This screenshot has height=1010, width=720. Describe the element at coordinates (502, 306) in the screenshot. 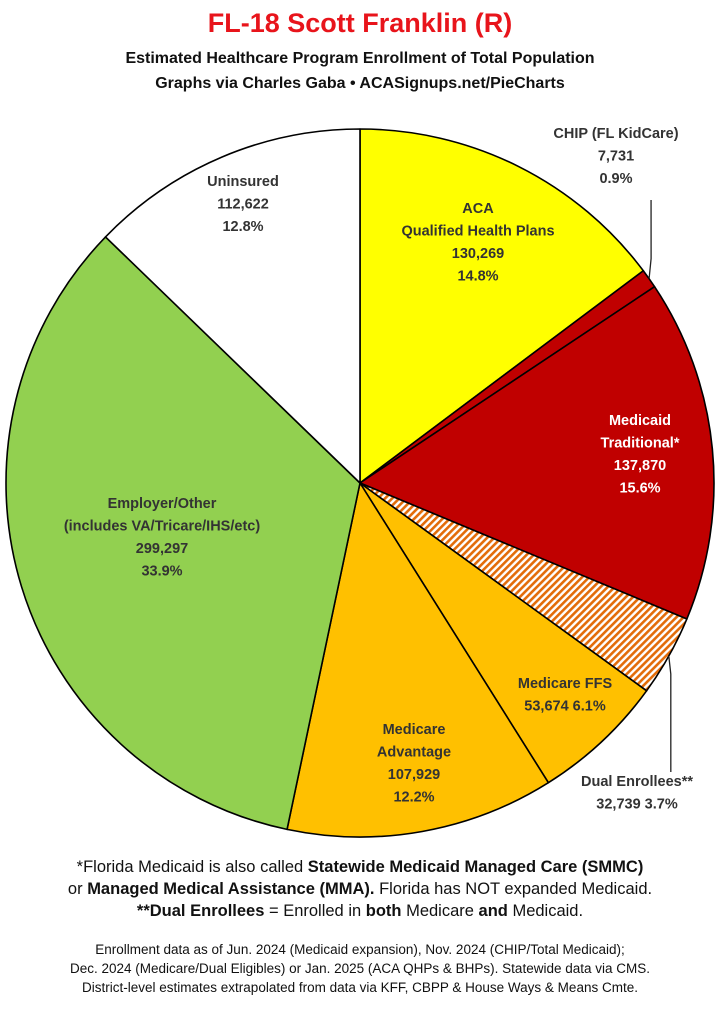

I see `pie-slice-aca` at that location.